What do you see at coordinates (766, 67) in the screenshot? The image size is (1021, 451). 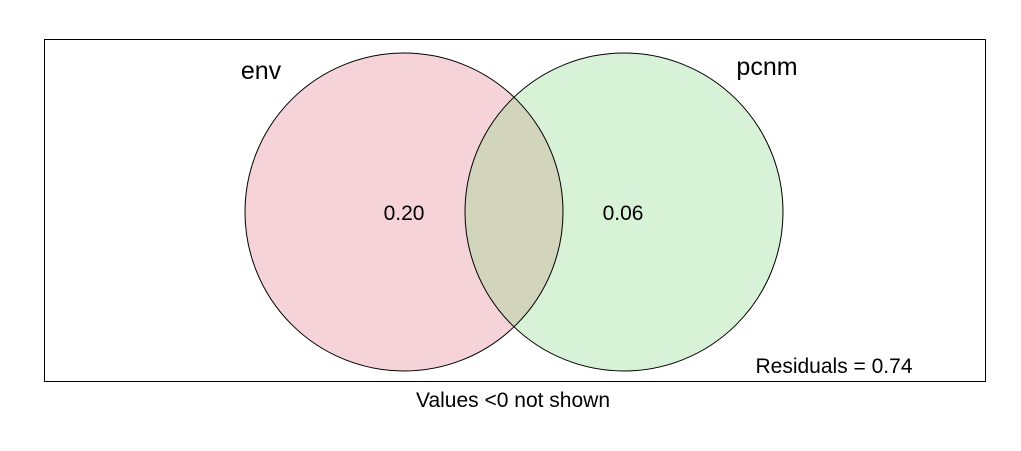 I see `pcnm-label: pcnm` at bounding box center [766, 67].